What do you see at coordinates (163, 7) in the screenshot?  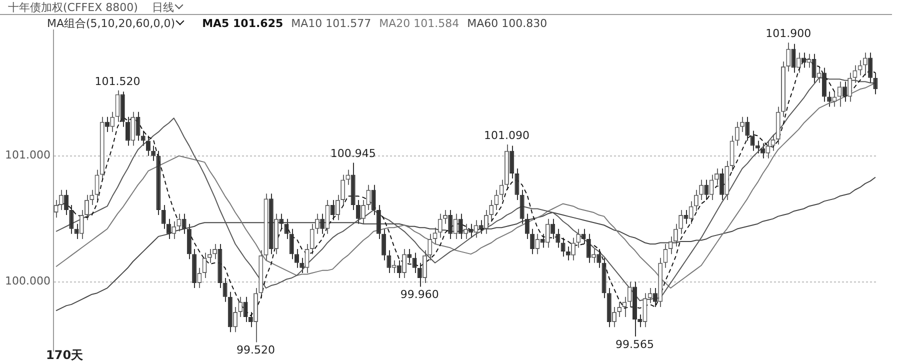 I see `text: 日线` at bounding box center [163, 7].